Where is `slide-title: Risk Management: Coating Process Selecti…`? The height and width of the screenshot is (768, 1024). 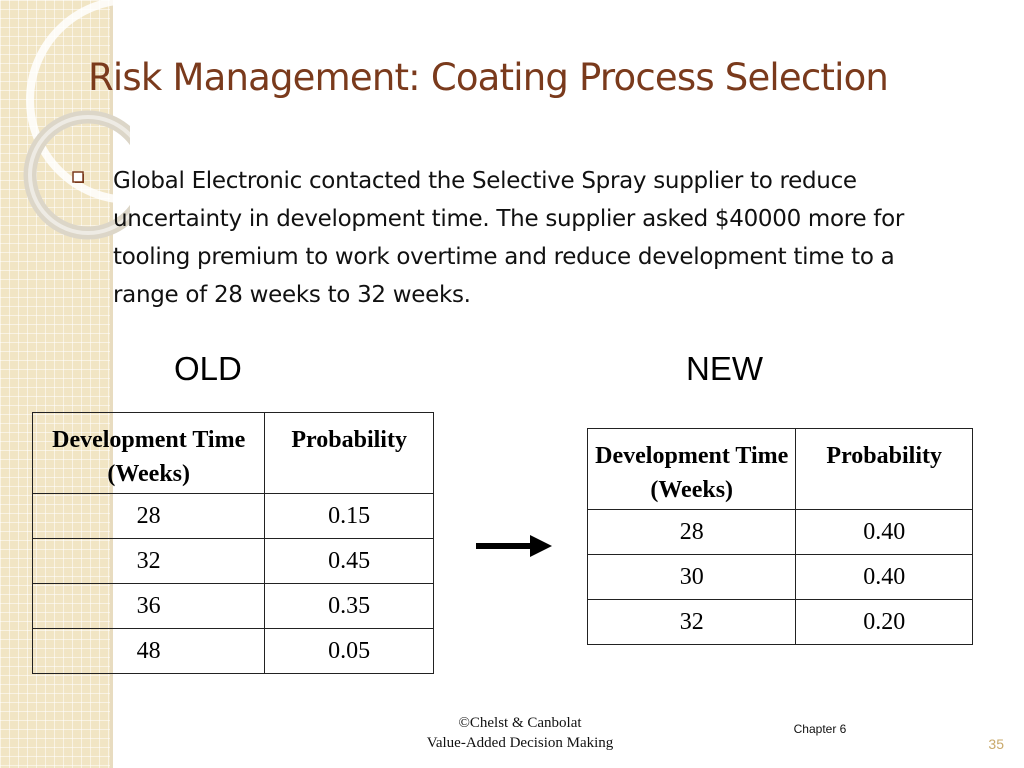
slide-title: Risk Management: Coating Process Selecti… is located at coordinates (488, 77).